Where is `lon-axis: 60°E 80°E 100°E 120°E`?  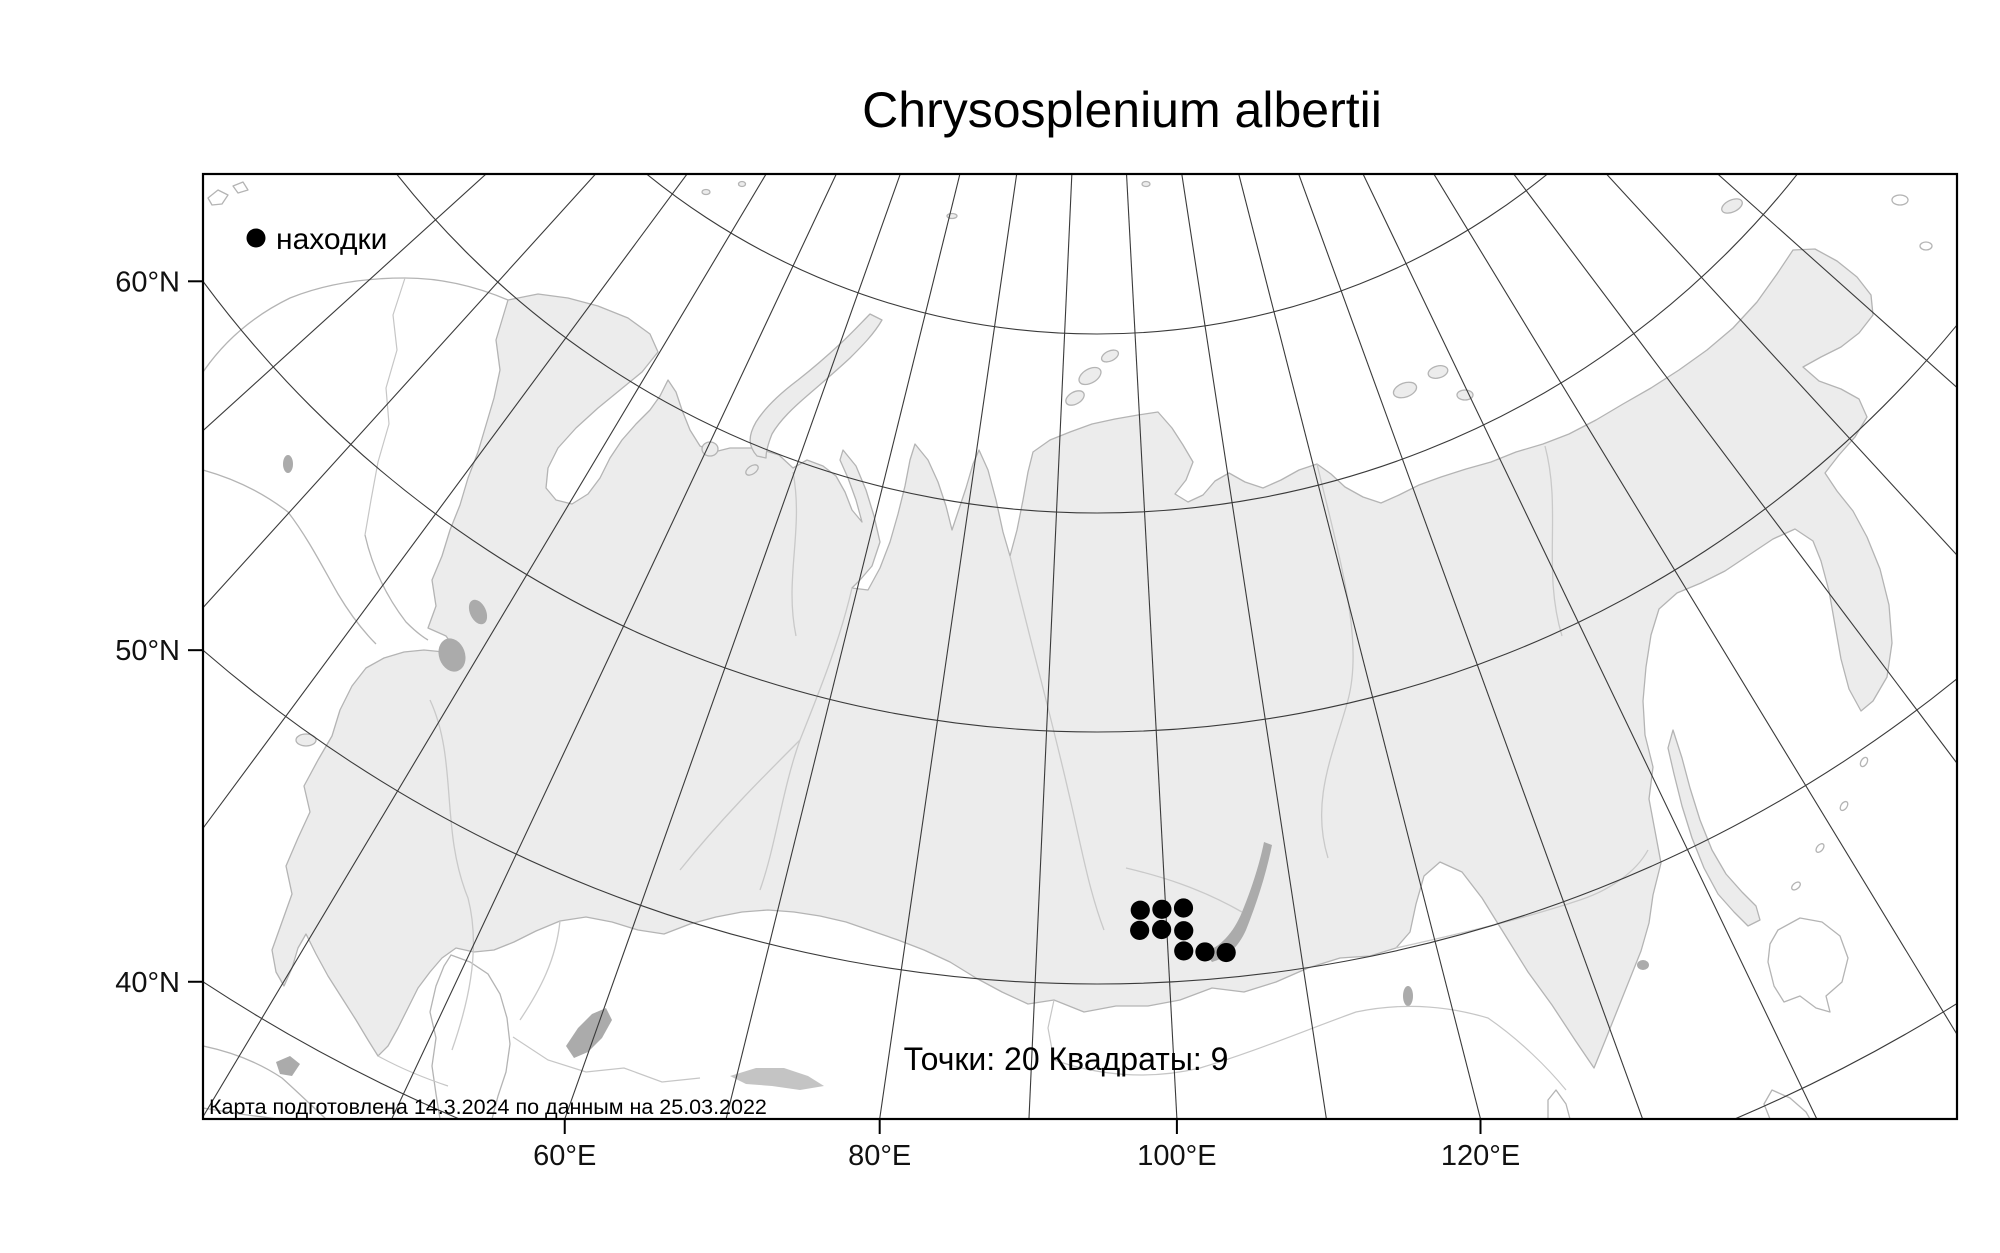 lon-axis: 60°E 80°E 100°E 120°E is located at coordinates (1026, 1145).